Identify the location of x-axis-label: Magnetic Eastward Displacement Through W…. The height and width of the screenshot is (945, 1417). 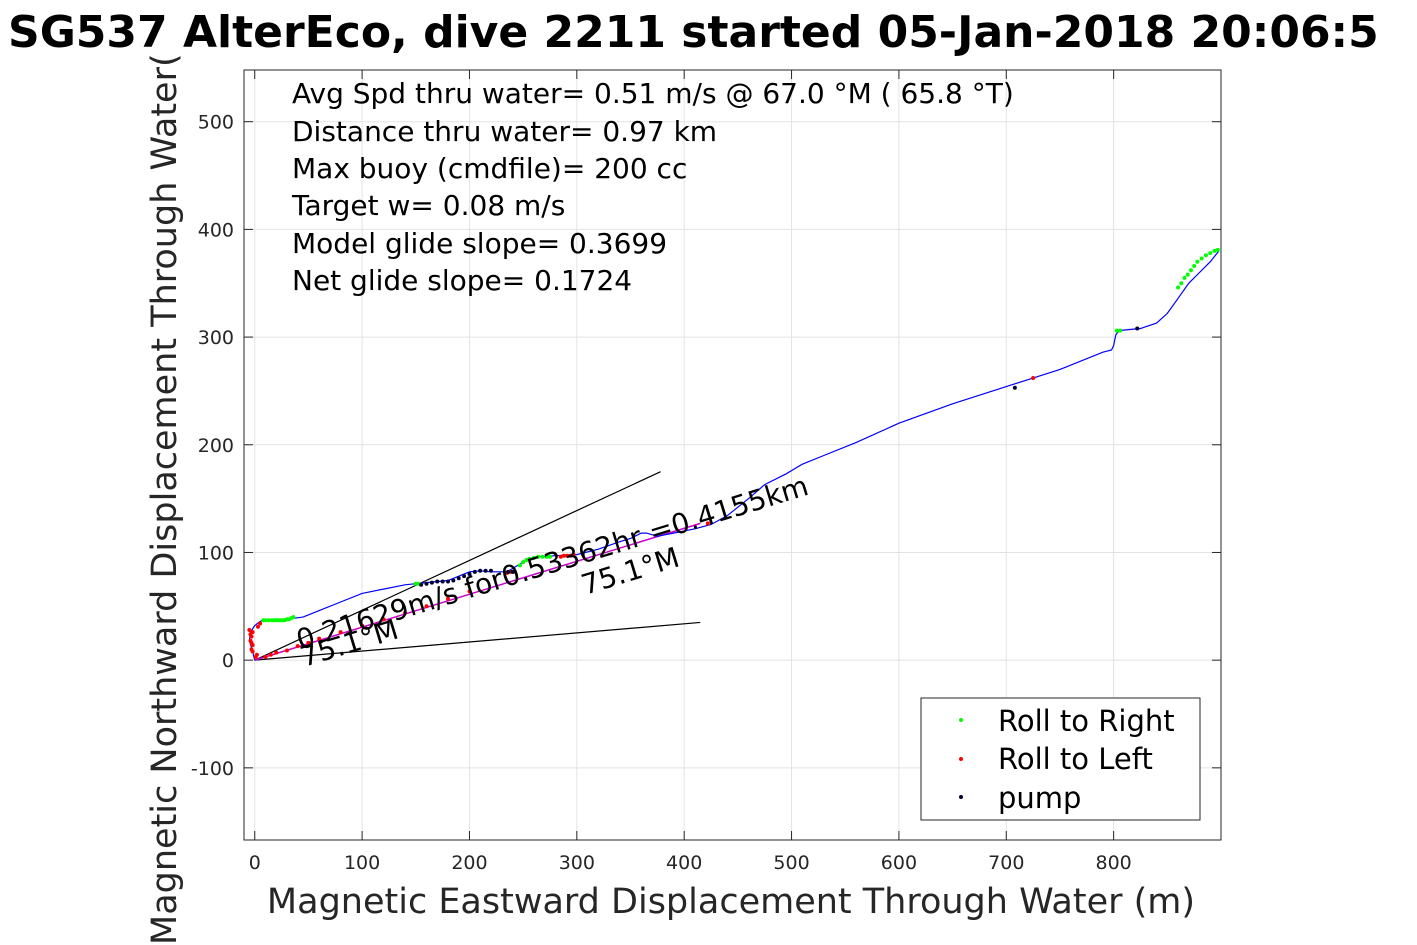
(731, 902).